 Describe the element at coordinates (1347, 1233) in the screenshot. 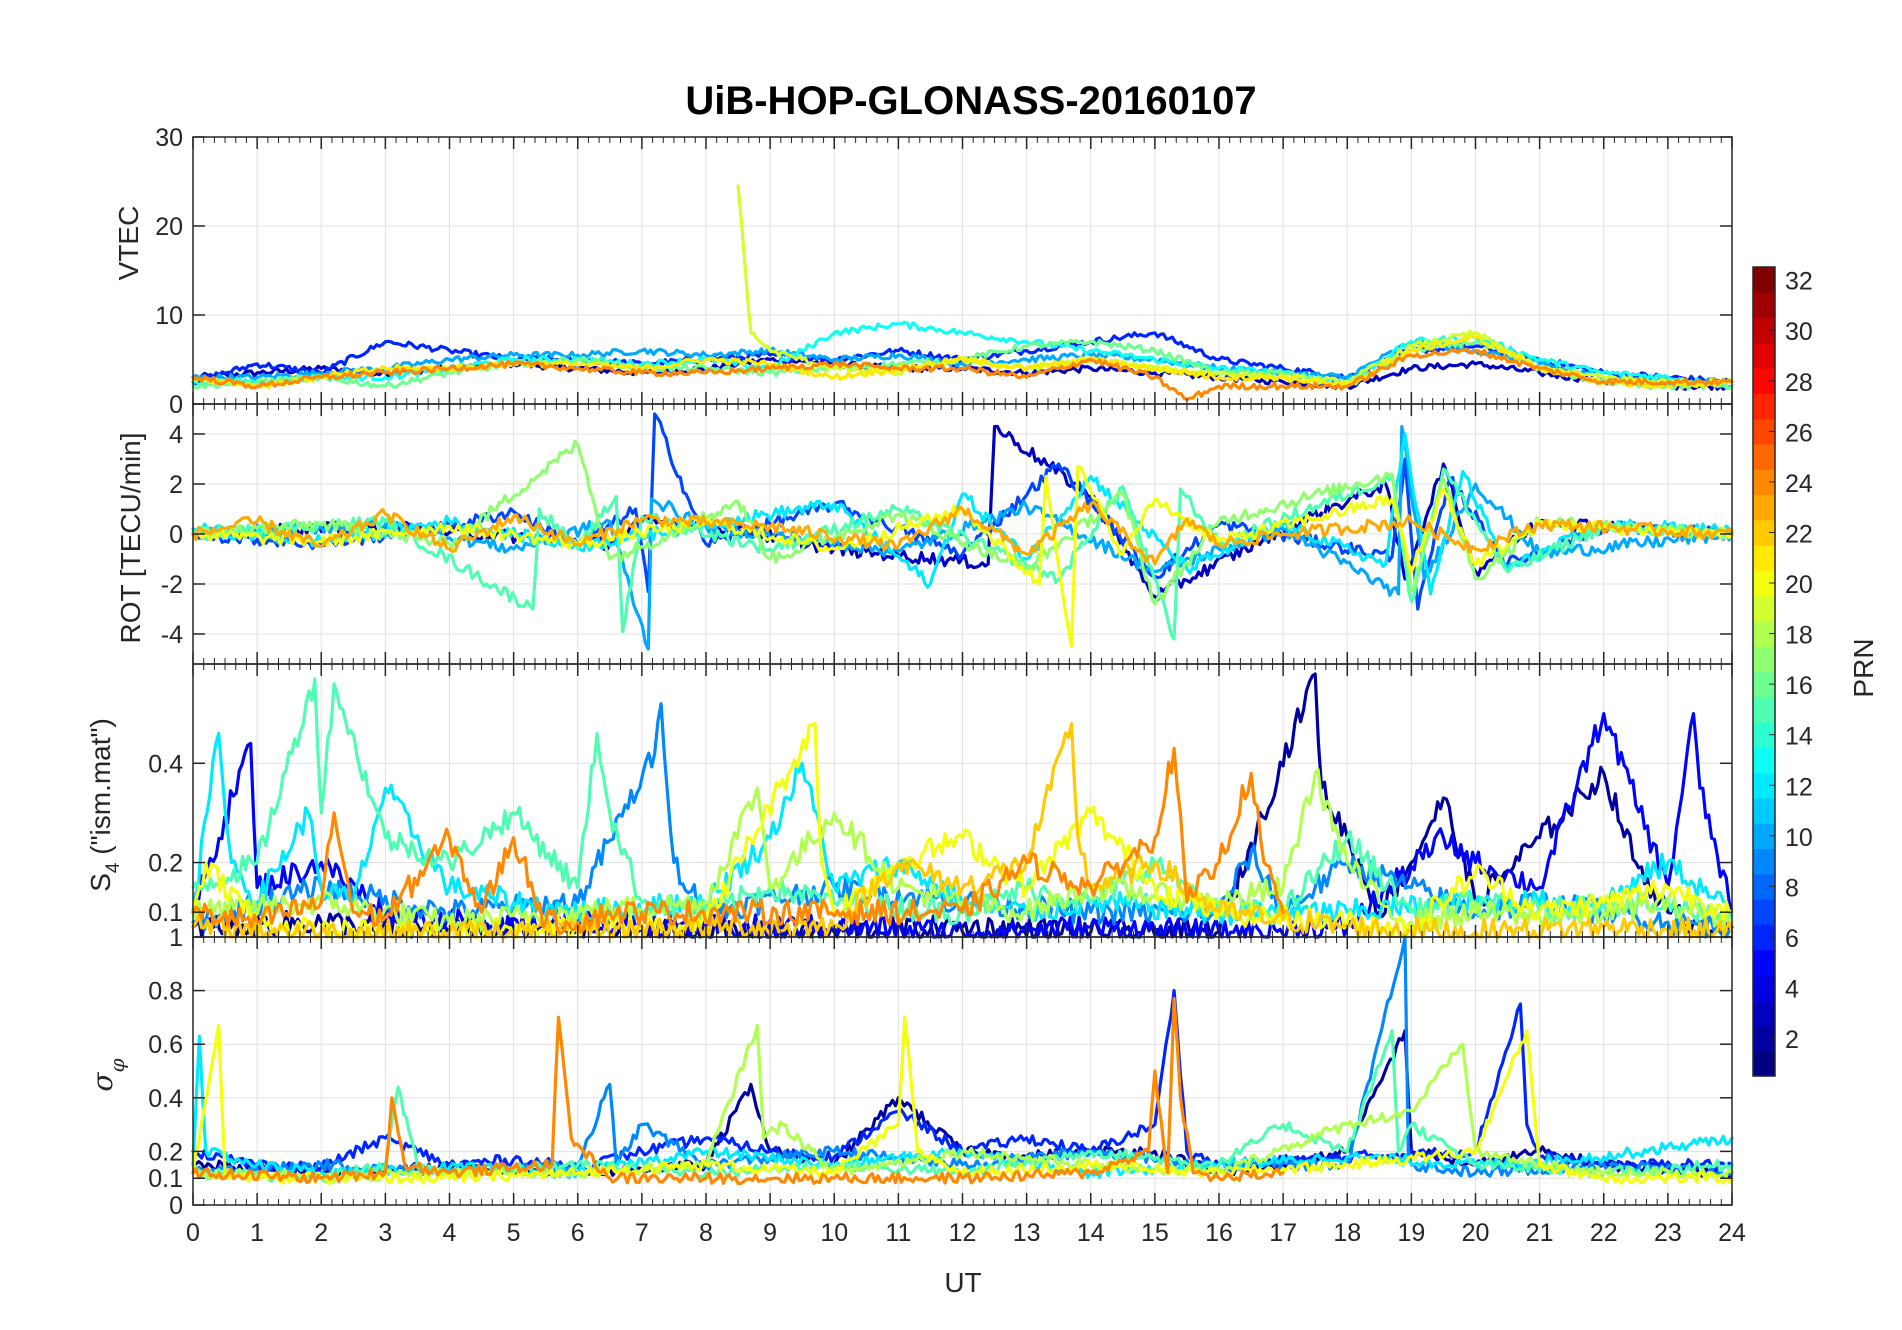

I see `xtick-label: 18` at that location.